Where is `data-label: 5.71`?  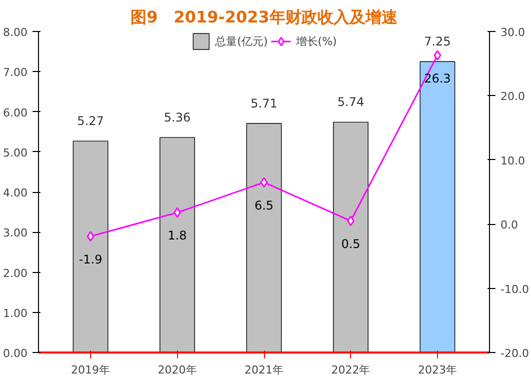 data-label: 5.71 is located at coordinates (264, 103).